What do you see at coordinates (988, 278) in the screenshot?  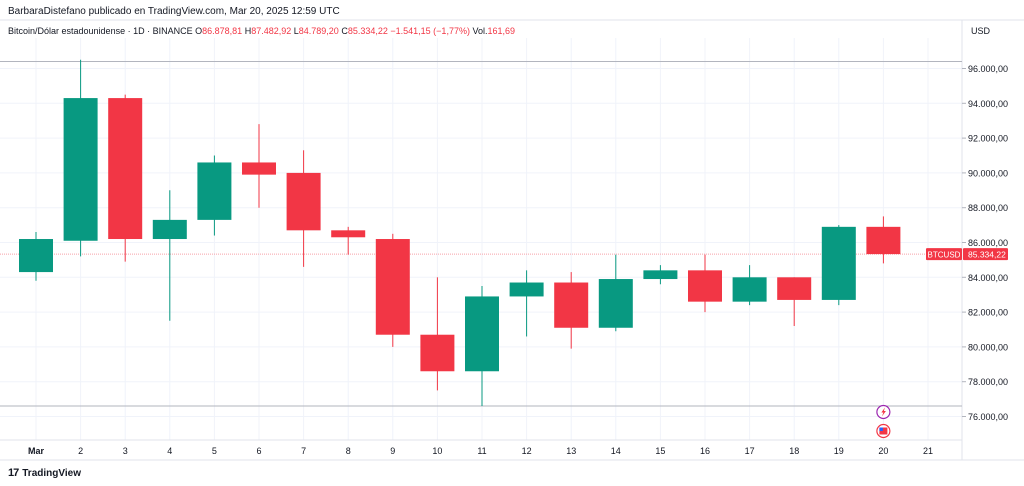 I see `price-tick-label: 84.000,00` at bounding box center [988, 278].